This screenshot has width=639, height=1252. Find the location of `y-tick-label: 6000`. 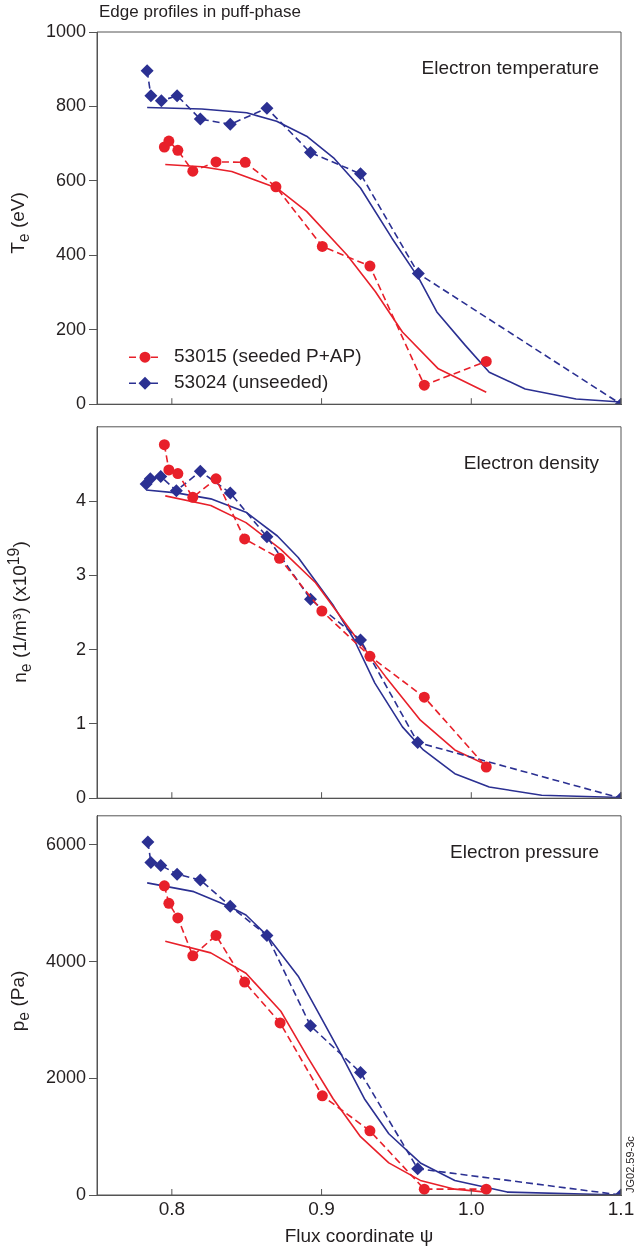

y-tick-label: 6000 is located at coordinates (65, 843).